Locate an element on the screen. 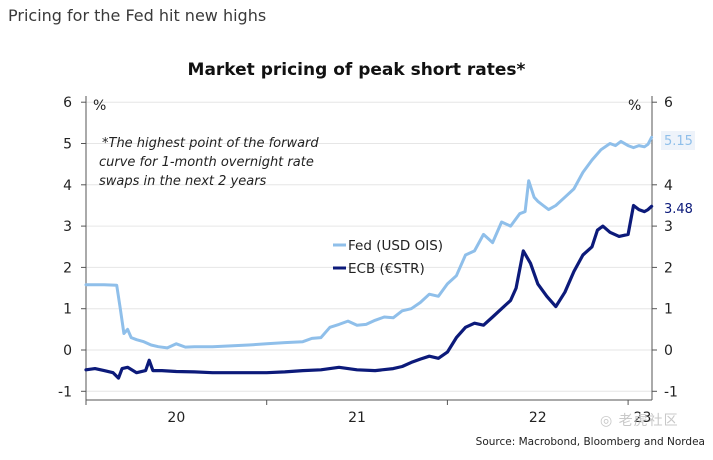 This screenshot has width=713, height=460. y-tick-label-left: 6 is located at coordinates (67, 103).